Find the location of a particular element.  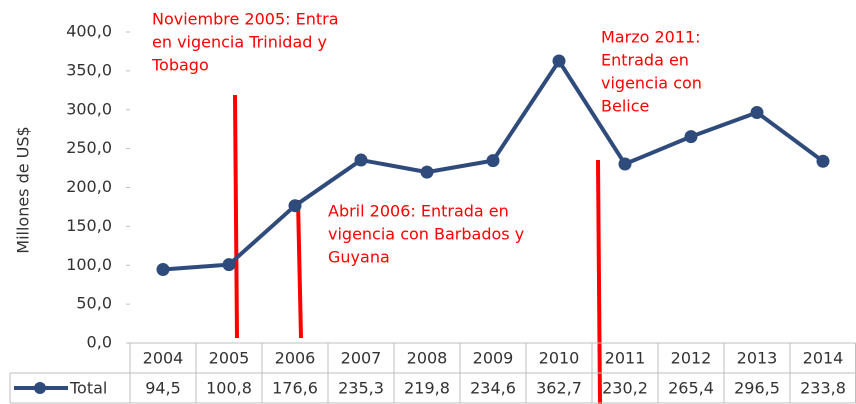

y-tick-label: 0,0 is located at coordinates (99, 342).